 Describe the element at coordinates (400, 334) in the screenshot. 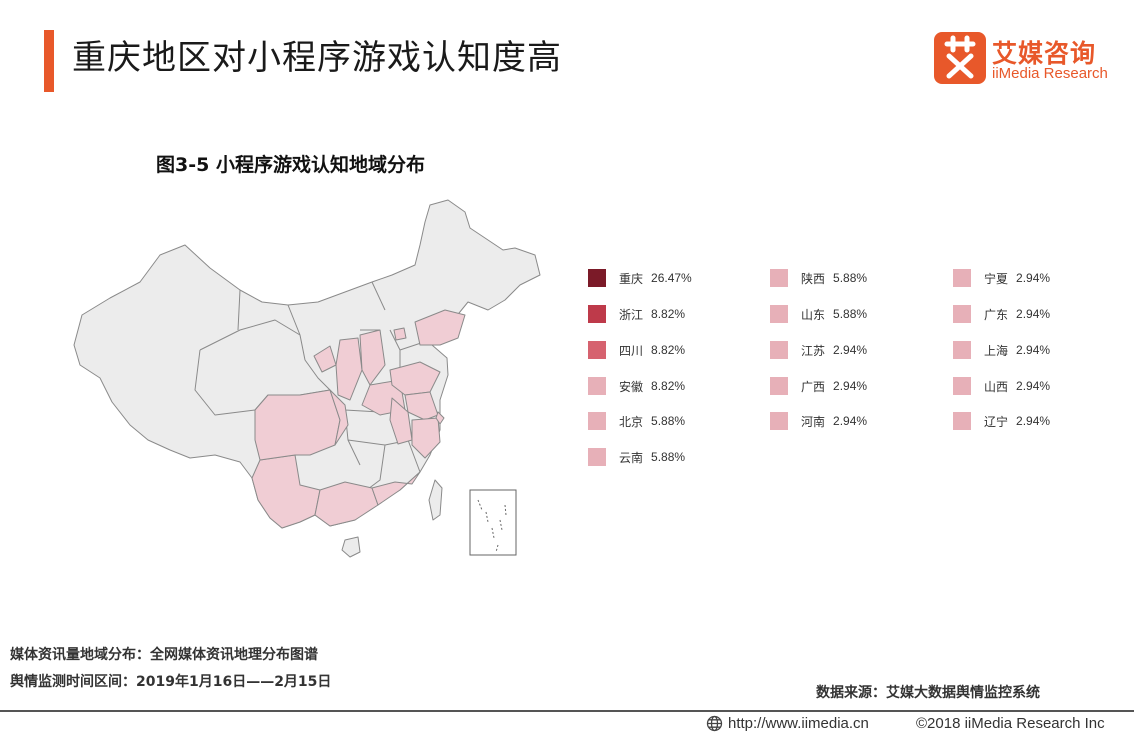

I see `region-beijing` at that location.